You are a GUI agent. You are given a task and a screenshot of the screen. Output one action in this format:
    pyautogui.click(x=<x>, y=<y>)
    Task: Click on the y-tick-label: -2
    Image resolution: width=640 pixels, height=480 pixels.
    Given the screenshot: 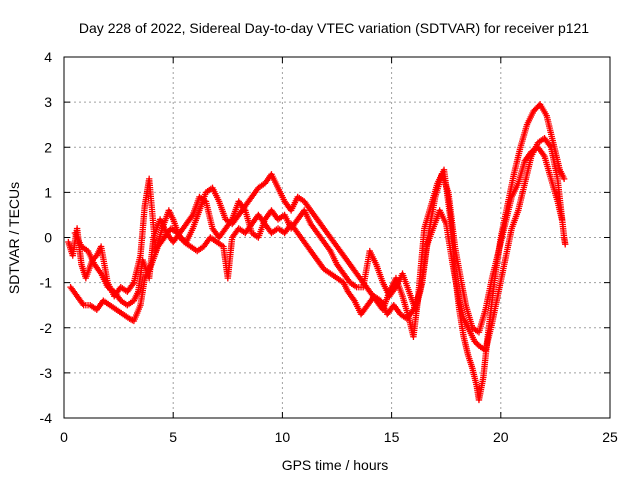 What is the action you would take?
    pyautogui.click(x=46, y=328)
    